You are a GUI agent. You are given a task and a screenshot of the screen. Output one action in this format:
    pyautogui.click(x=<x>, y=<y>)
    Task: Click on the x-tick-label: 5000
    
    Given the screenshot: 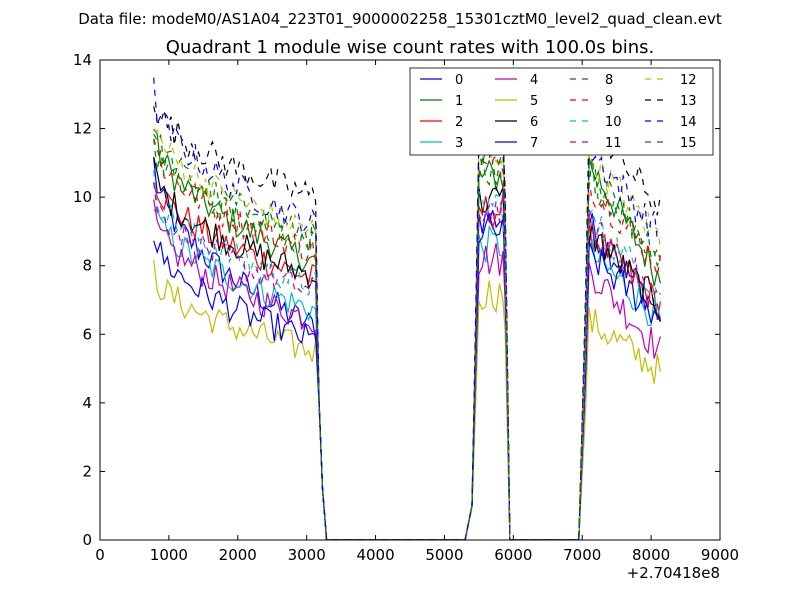 What is the action you would take?
    pyautogui.click(x=444, y=555)
    